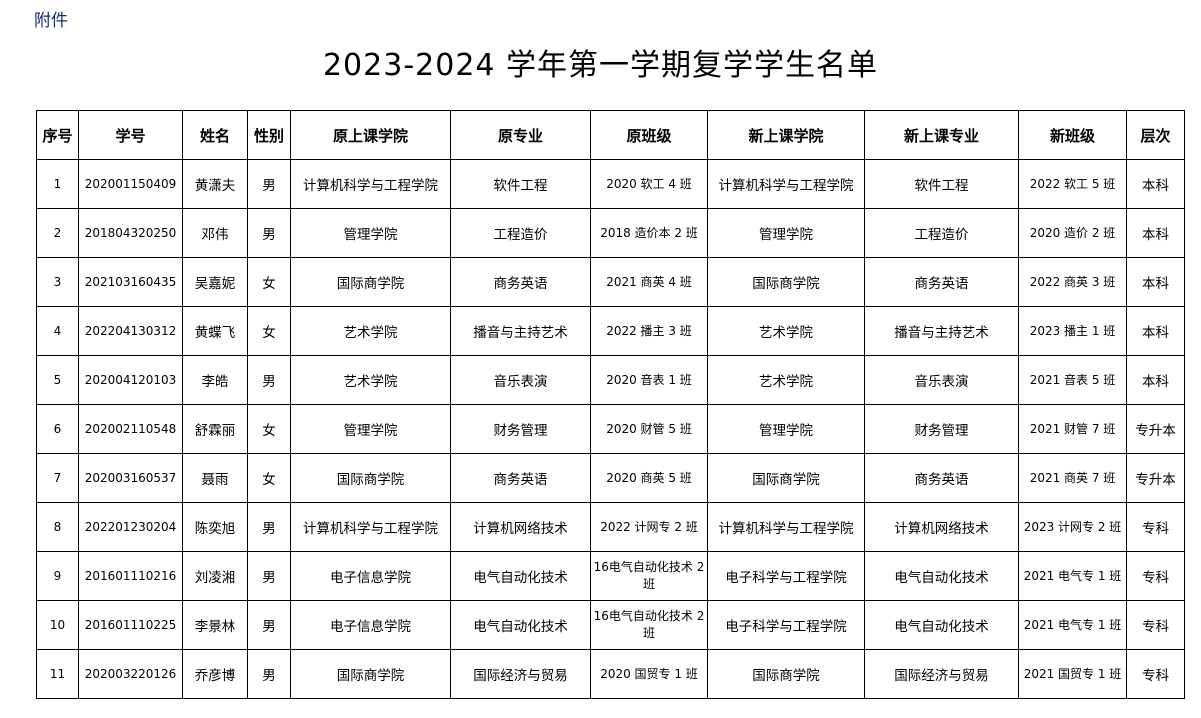 Image resolution: width=1201 pixels, height=718 pixels. Describe the element at coordinates (57, 135) in the screenshot. I see `header-index: 序号` at that location.